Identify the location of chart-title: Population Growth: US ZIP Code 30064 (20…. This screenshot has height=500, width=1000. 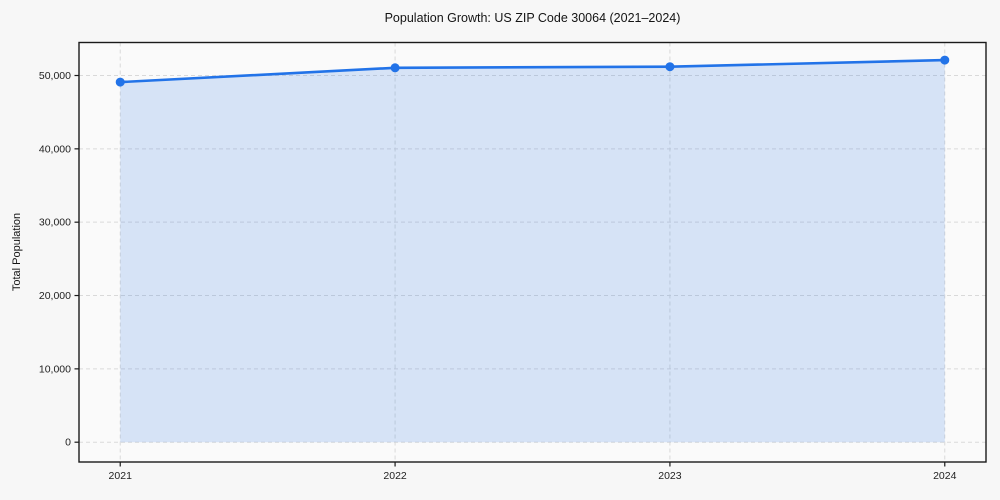
(532, 18).